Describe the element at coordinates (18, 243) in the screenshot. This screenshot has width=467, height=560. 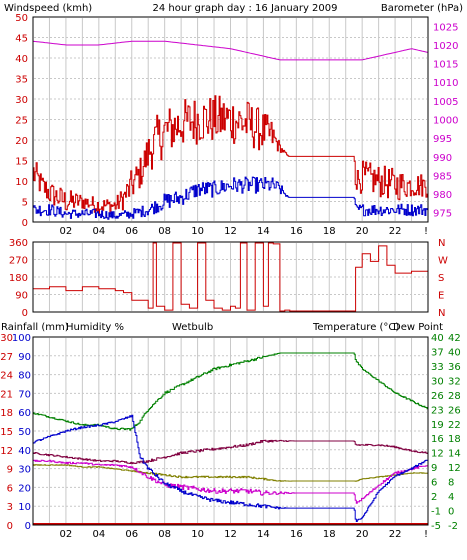
I see `dir-ytick-360: 360` at that location.